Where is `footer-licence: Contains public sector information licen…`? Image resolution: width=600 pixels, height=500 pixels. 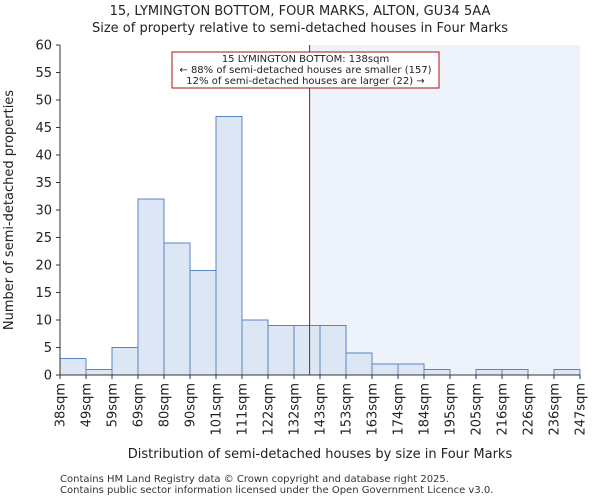 footer-licence: Contains public sector information licen… is located at coordinates (277, 490).